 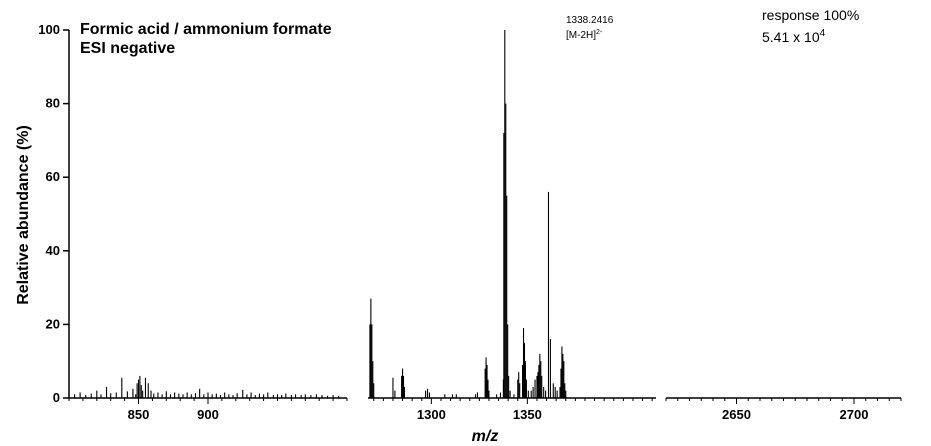 I want to click on y-tick-label: 80, so click(x=53, y=103).